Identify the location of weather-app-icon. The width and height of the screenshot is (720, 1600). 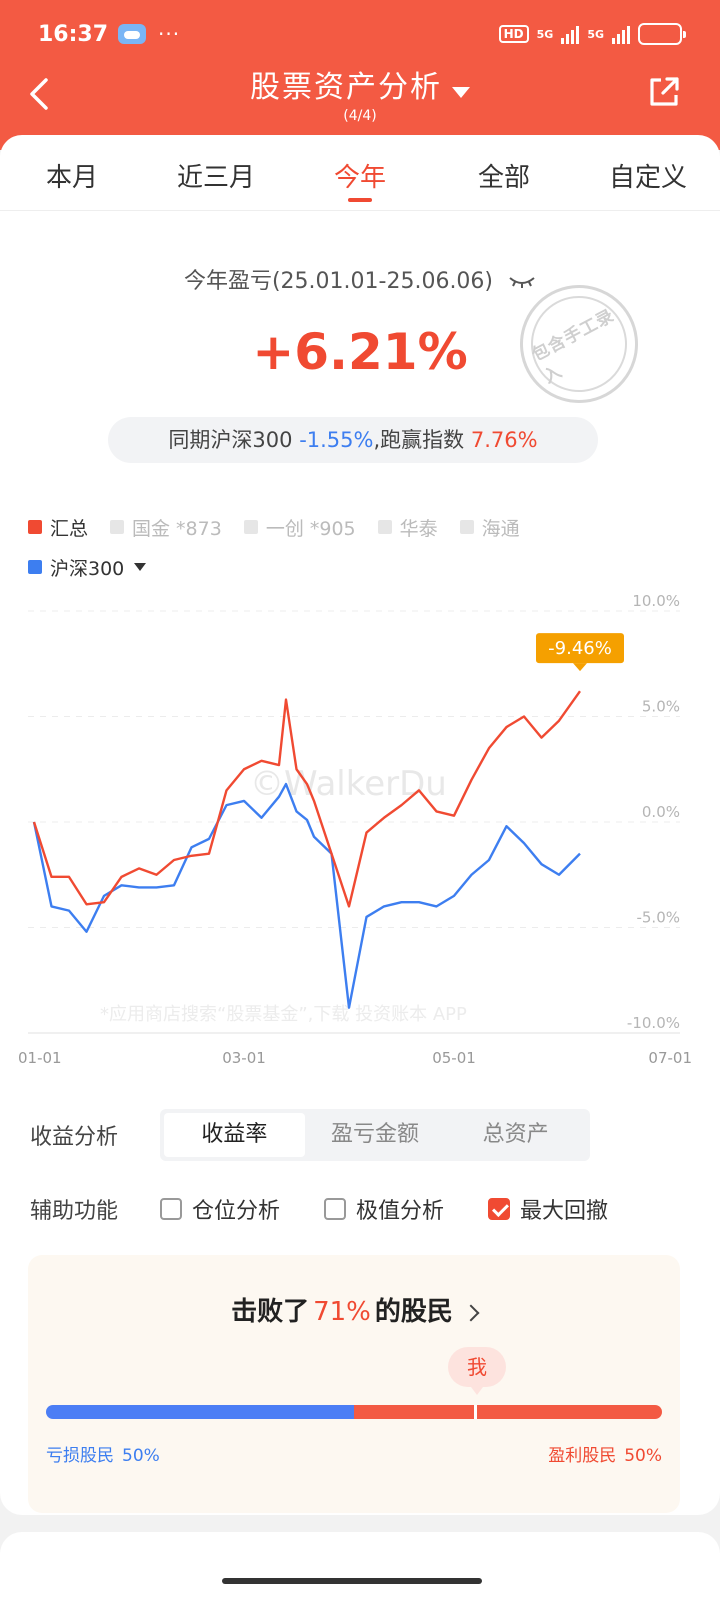
(132, 34).